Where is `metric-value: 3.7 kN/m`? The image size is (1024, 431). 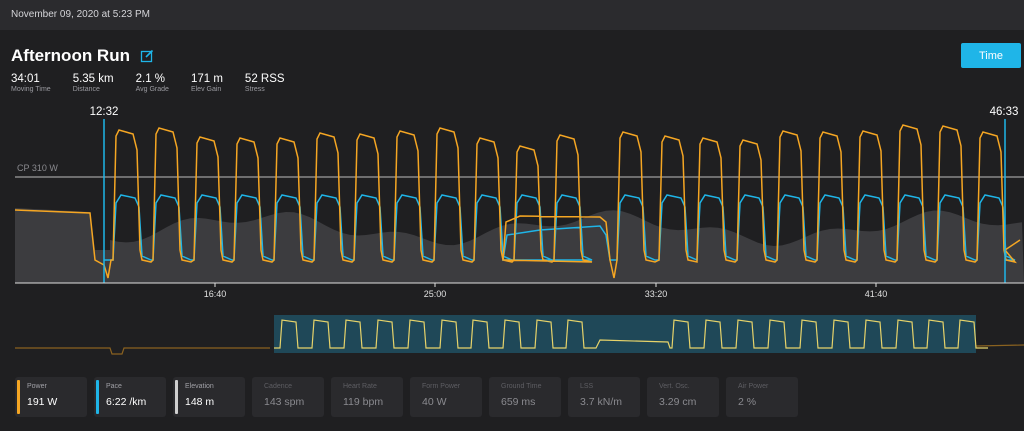
metric-value: 3.7 kN/m is located at coordinates (601, 402).